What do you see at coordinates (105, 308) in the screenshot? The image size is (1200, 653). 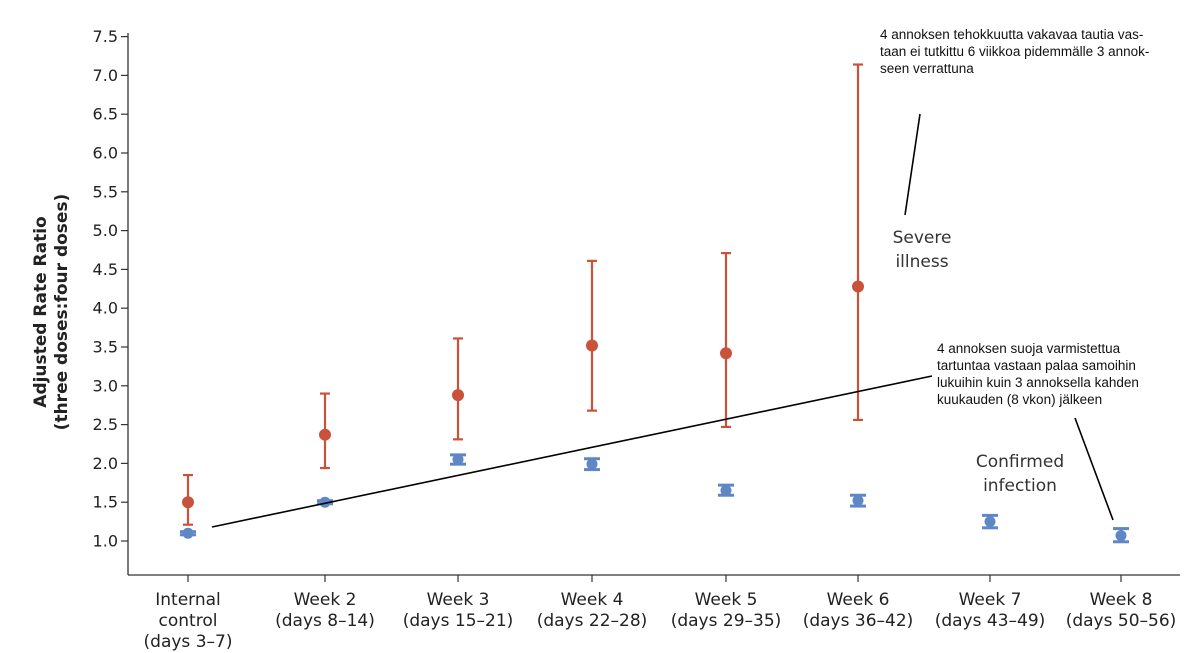 I see `y-tick-label: 4.0` at bounding box center [105, 308].